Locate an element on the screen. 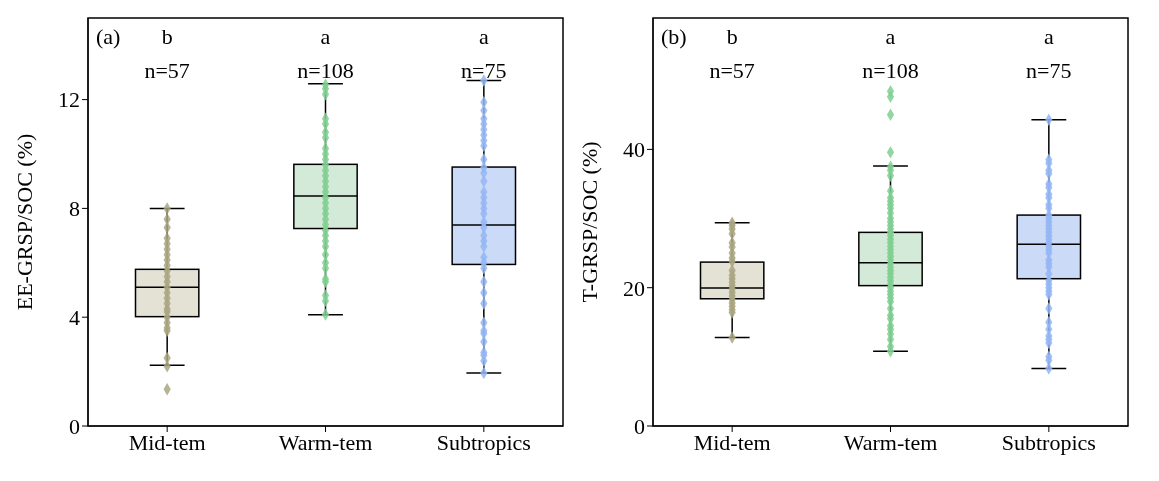  annotation: (b) is located at coordinates (674, 36).